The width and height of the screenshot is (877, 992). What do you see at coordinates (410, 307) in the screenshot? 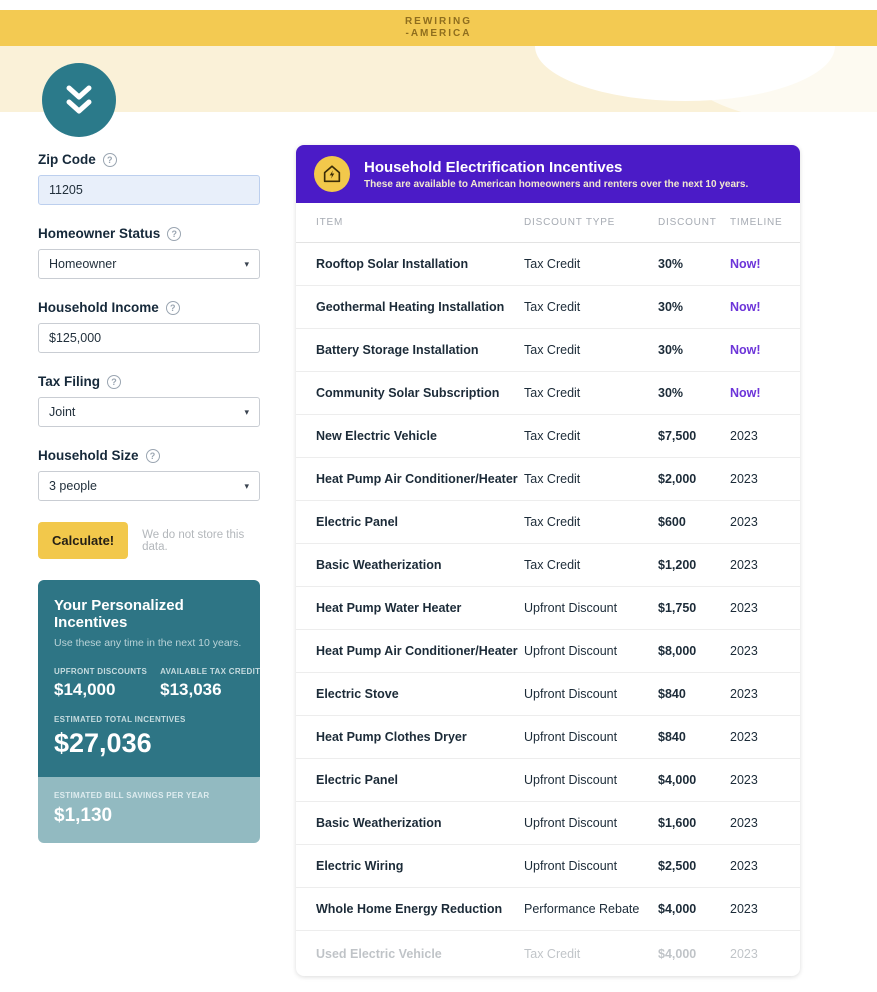
I see `row-item: Geothermal Heating Installation` at bounding box center [410, 307].